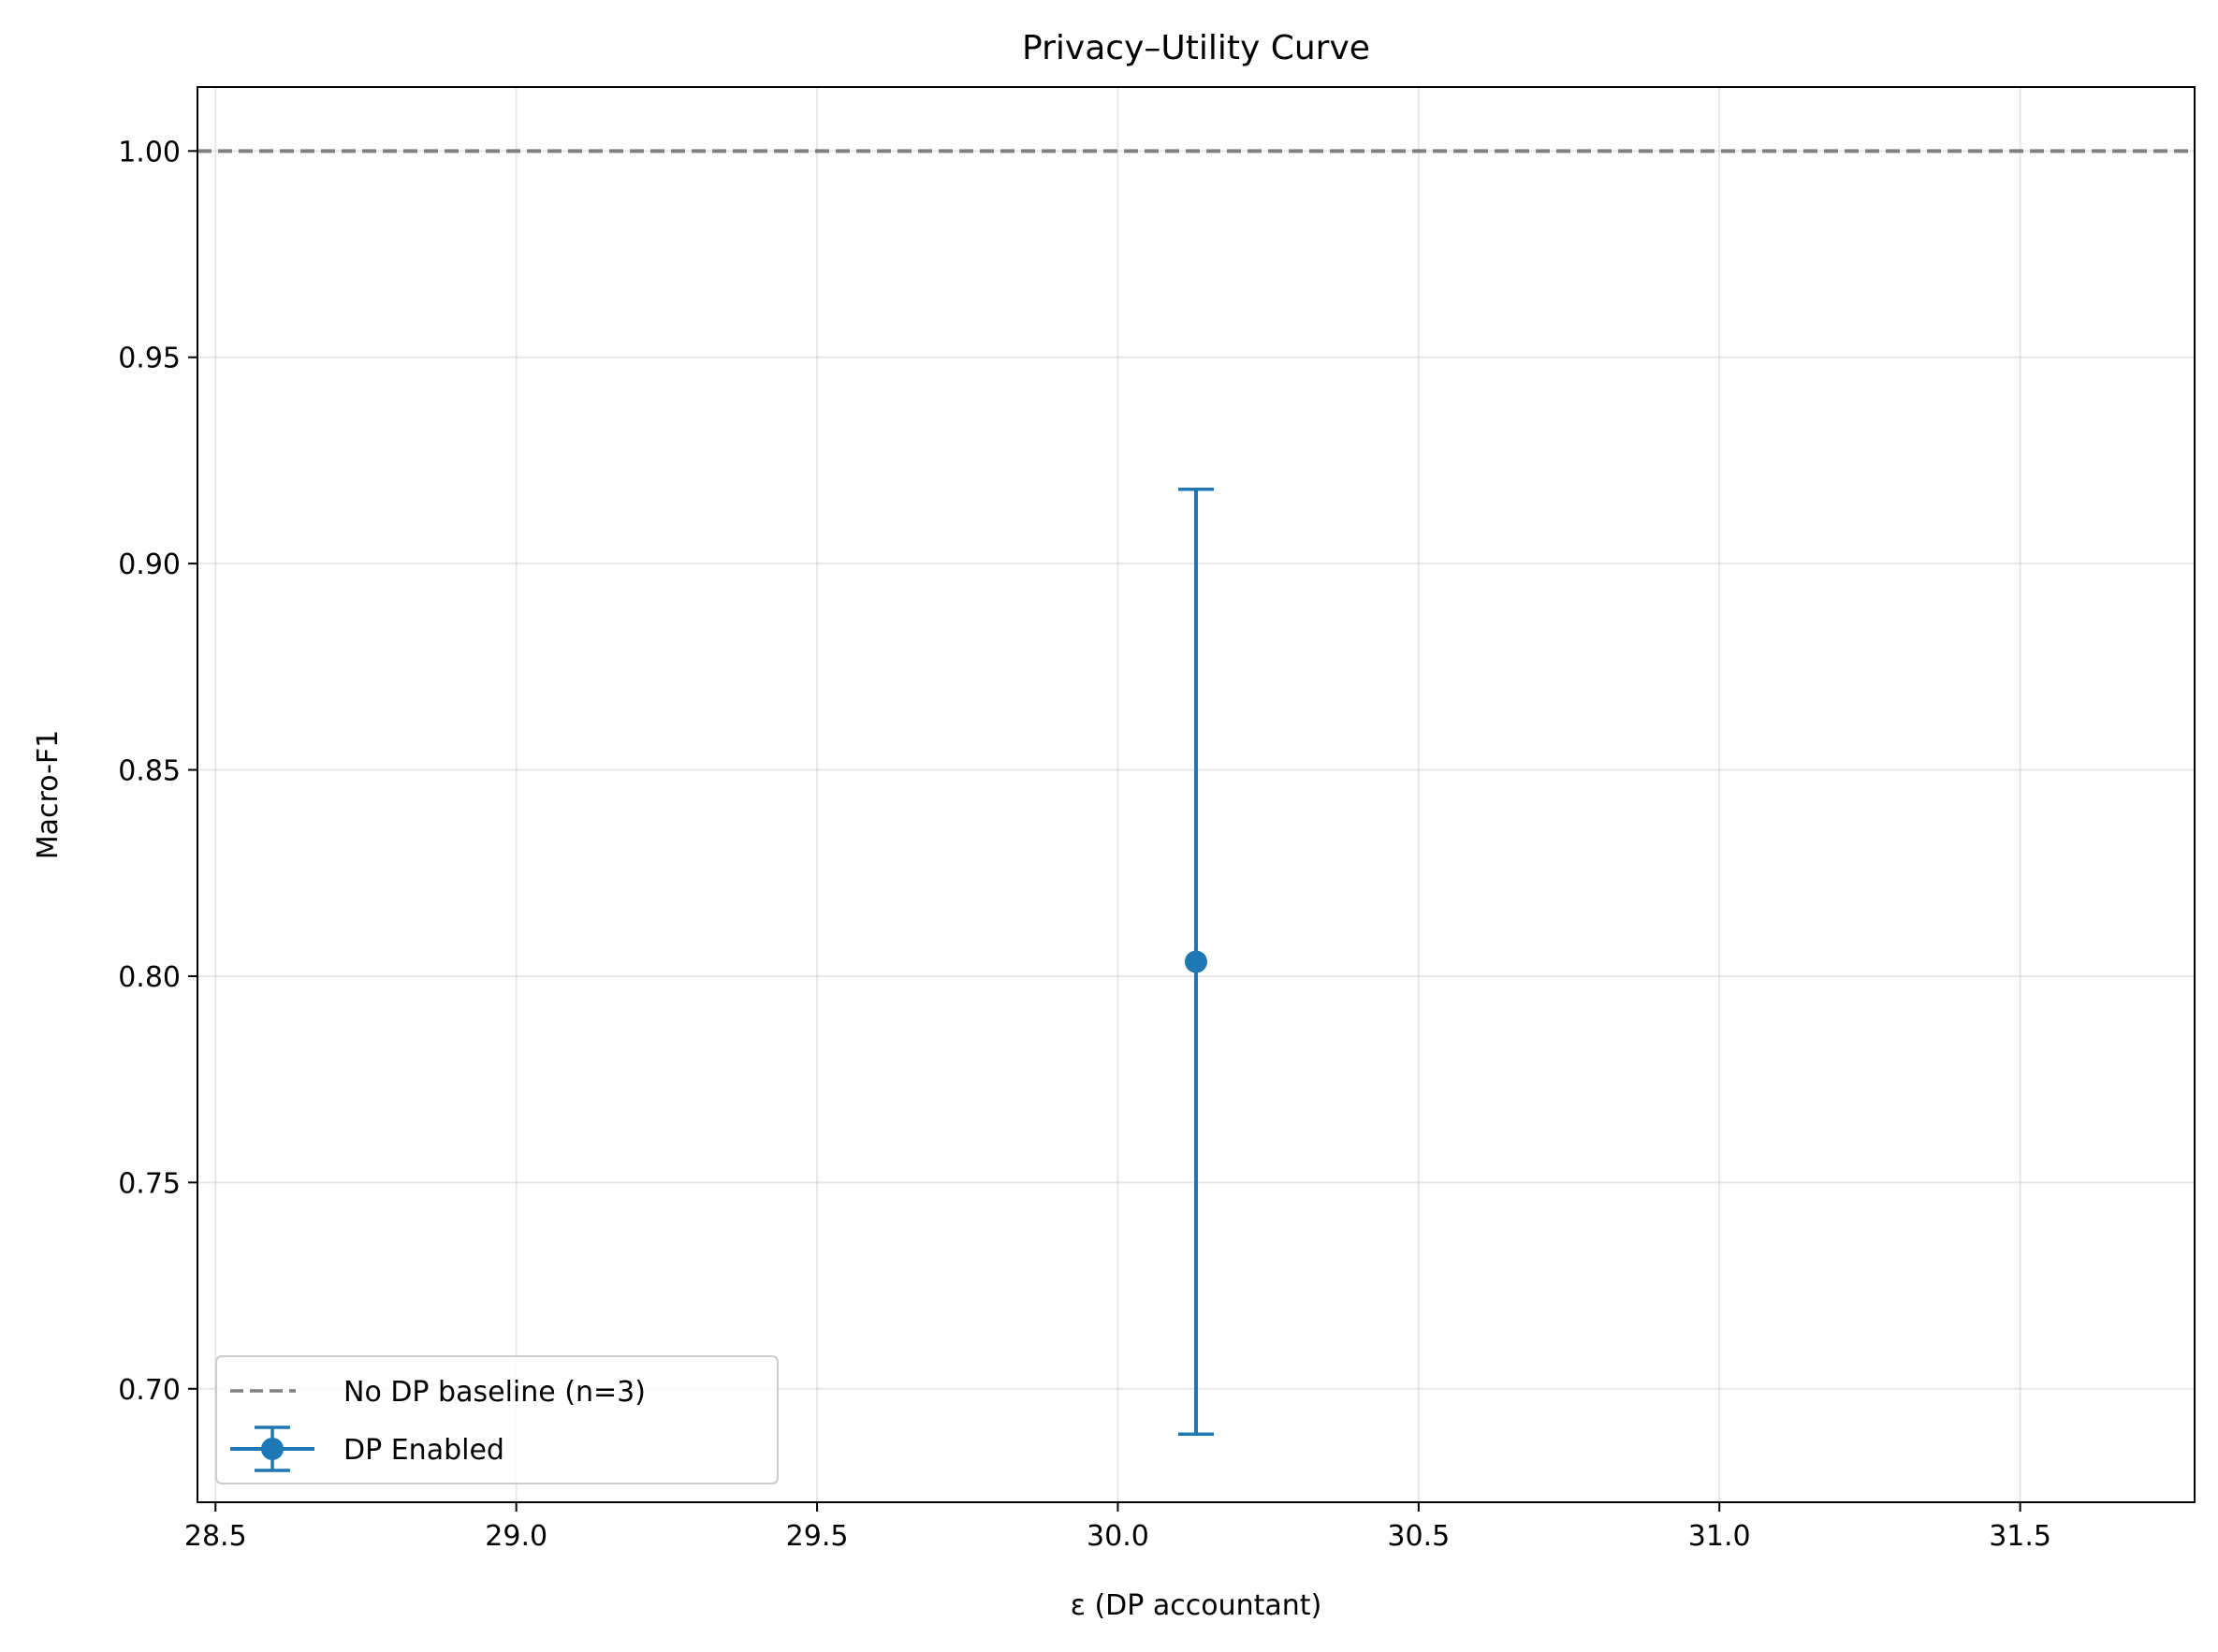  I want to click on legend-box, so click(497, 1419).